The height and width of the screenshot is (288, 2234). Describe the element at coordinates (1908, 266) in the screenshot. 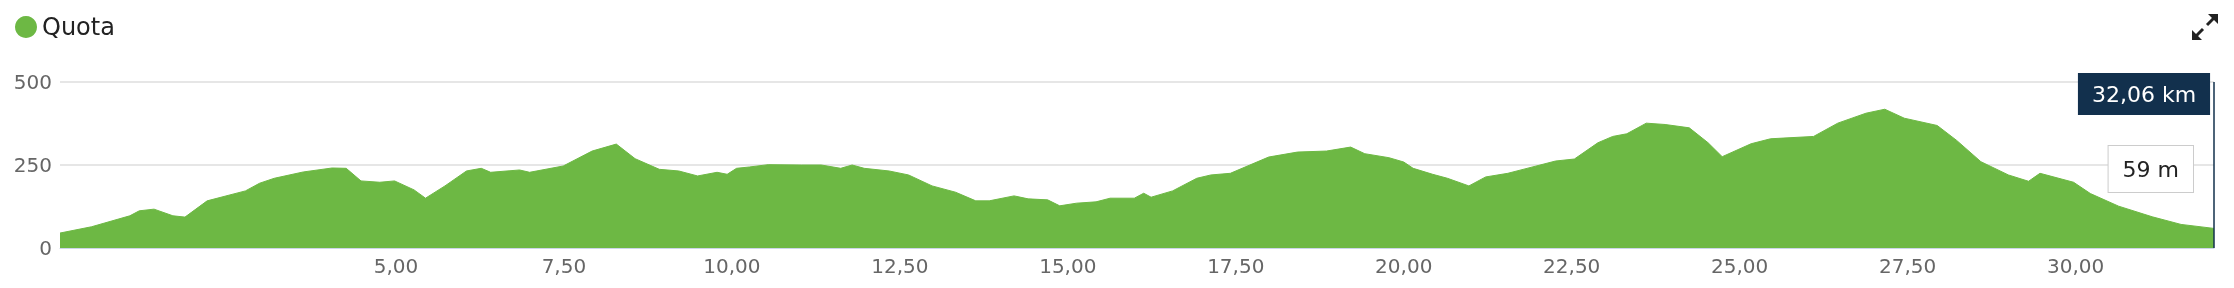

I see `x-tick-label: 27,50` at that location.